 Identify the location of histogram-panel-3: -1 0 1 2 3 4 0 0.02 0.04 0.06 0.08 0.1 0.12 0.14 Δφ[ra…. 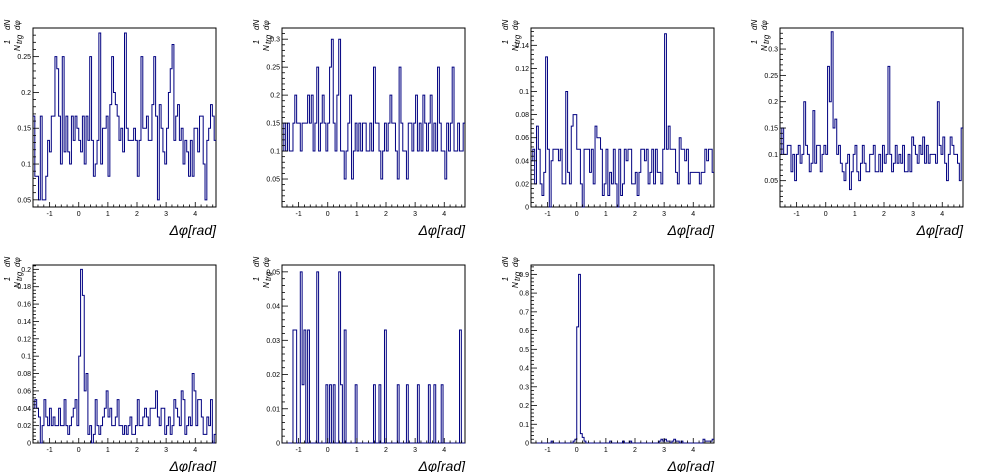
(608, 129).